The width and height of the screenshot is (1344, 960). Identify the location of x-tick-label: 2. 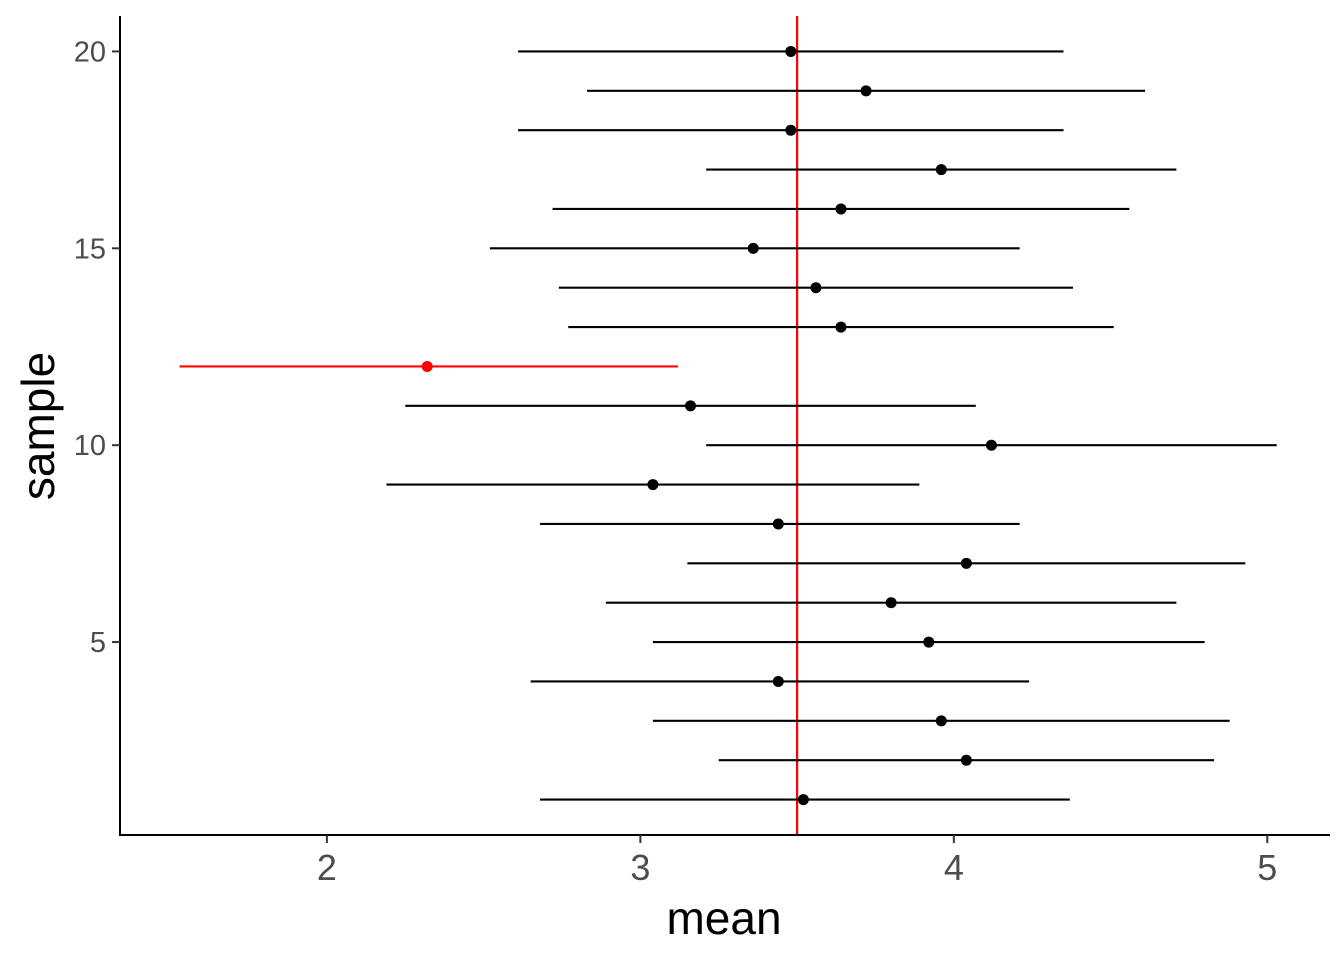
(327, 867).